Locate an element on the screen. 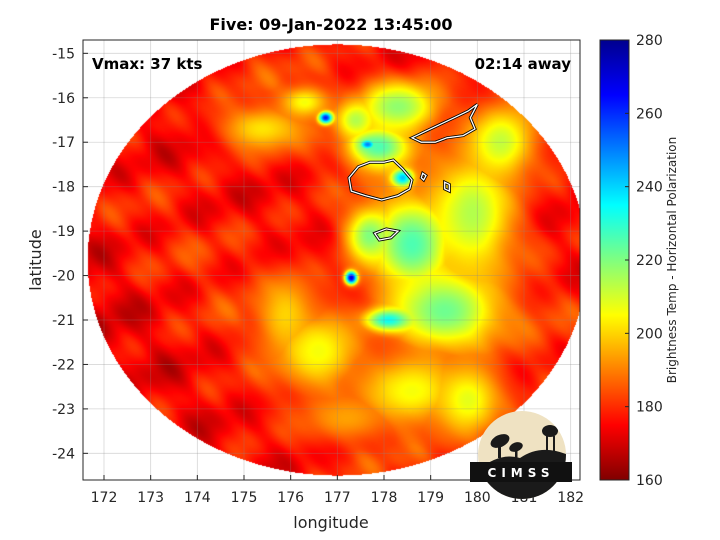 The width and height of the screenshot is (720, 540). x-axis-label: longitude is located at coordinates (330, 522).